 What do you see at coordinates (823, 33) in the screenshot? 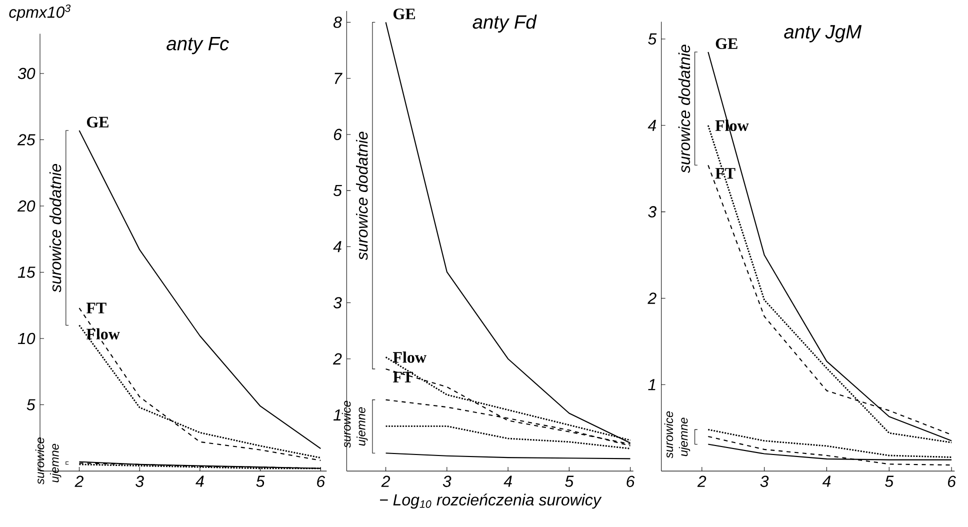
I see `chart-title: anty JgM` at bounding box center [823, 33].